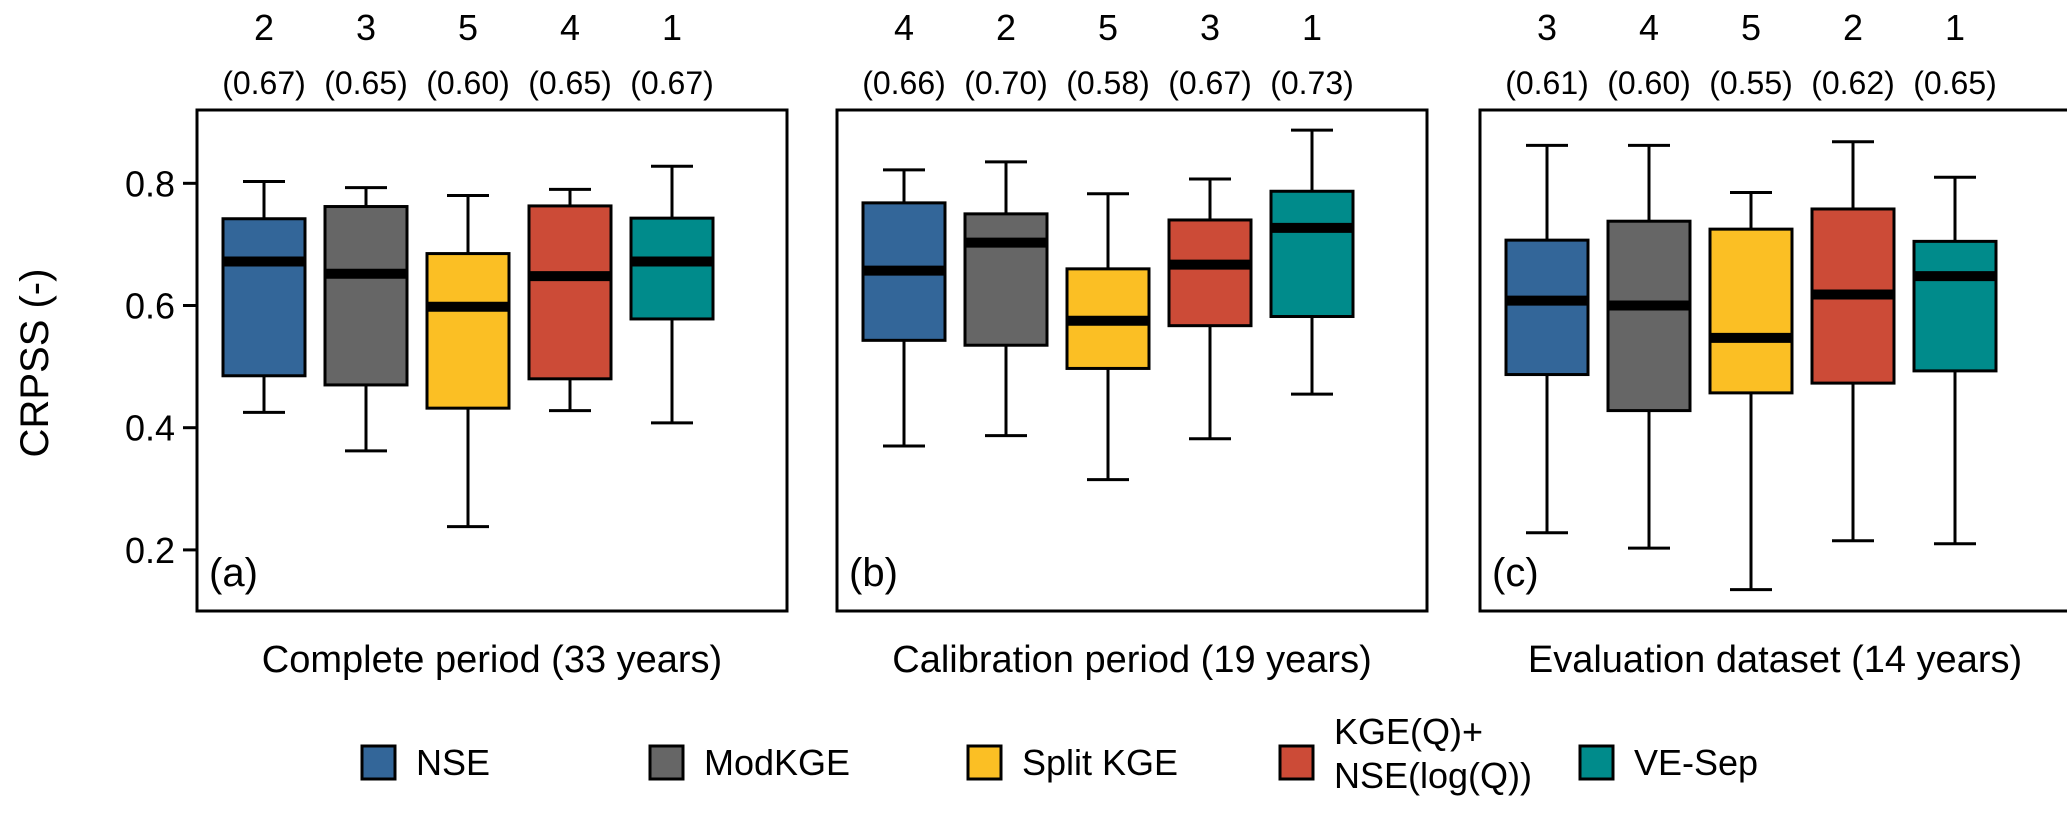  What do you see at coordinates (233, 573) in the screenshot?
I see `panel-tag: (a)` at bounding box center [233, 573].